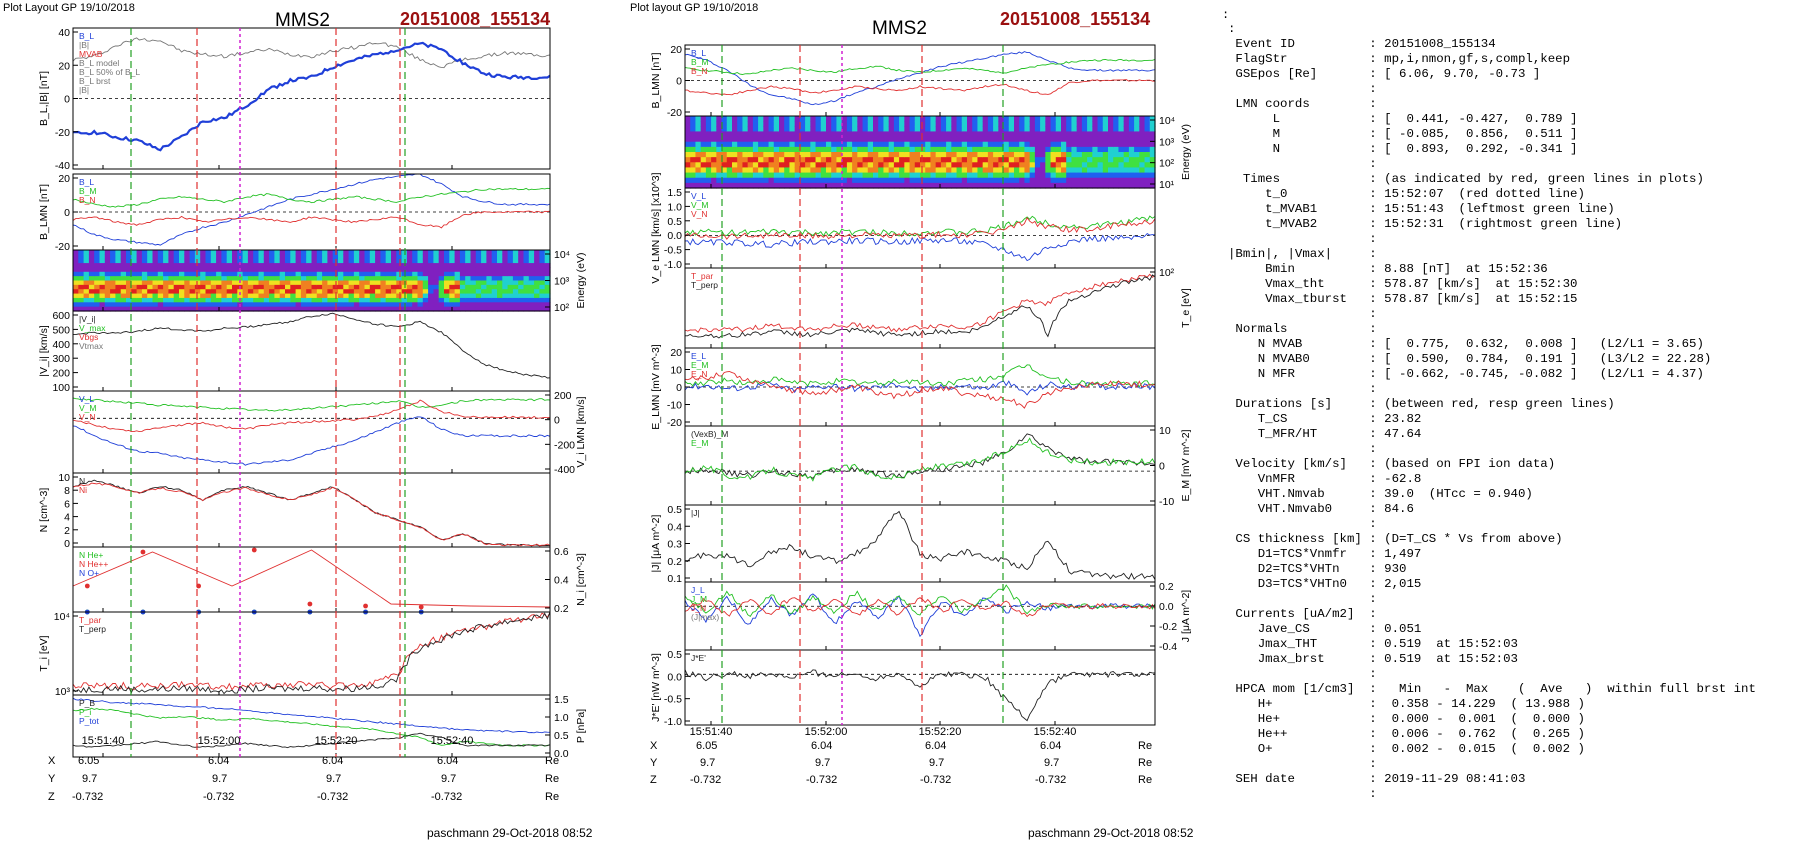 The image size is (1804, 841). Describe the element at coordinates (84, 90) in the screenshot. I see `legend-entry: |B|` at that location.